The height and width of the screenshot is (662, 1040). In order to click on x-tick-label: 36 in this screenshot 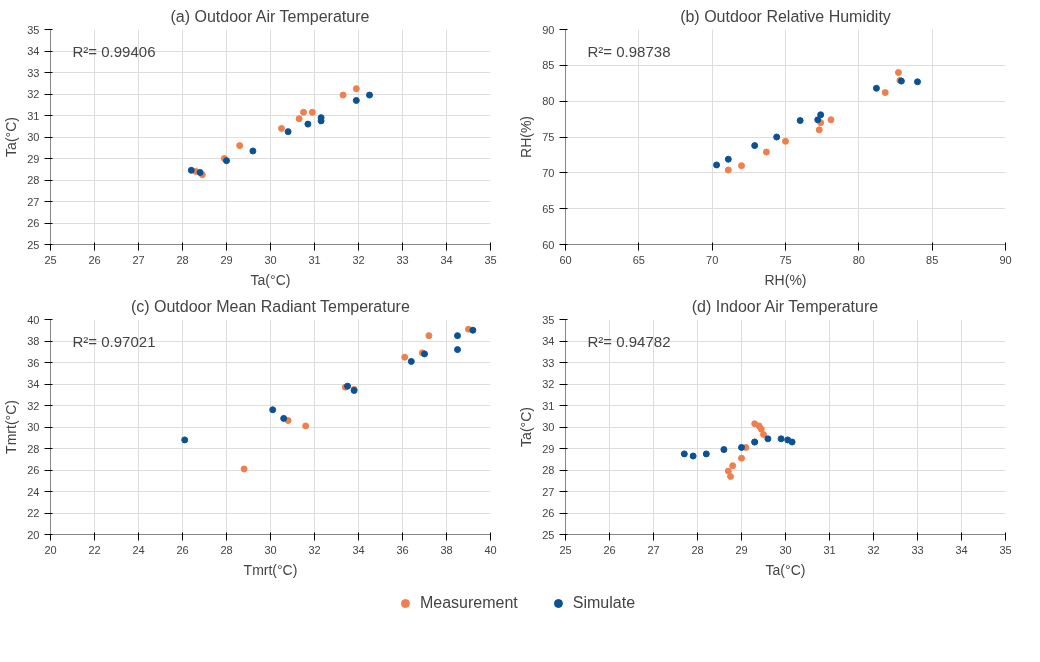, I will do `click(402, 549)`.